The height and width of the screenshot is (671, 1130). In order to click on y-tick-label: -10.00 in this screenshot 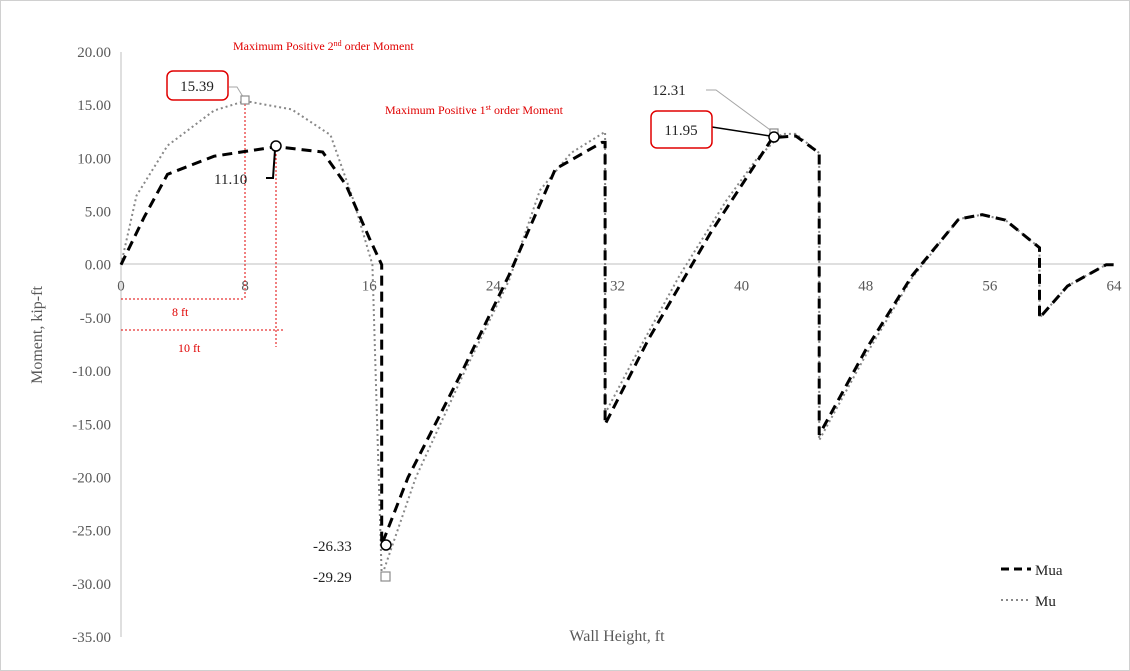, I will do `click(91, 372)`.